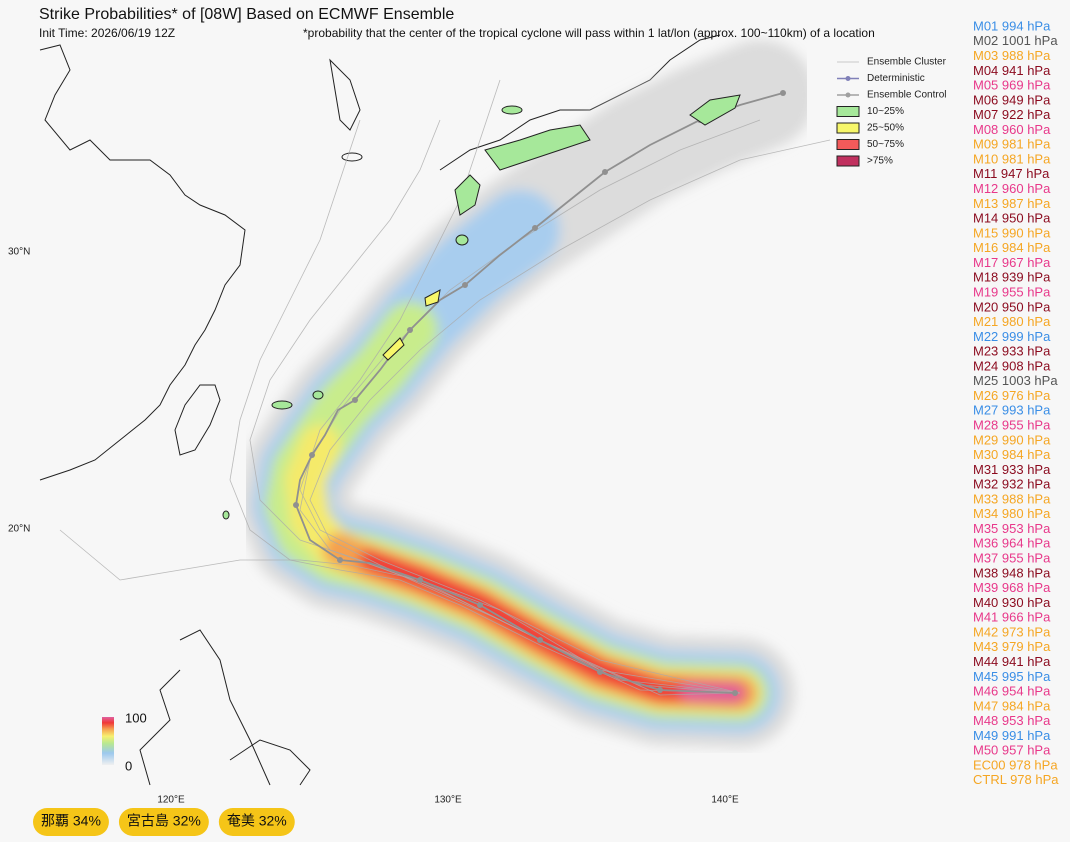  Describe the element at coordinates (1012, 144) in the screenshot. I see `member-label: M09 981 hPa` at that location.